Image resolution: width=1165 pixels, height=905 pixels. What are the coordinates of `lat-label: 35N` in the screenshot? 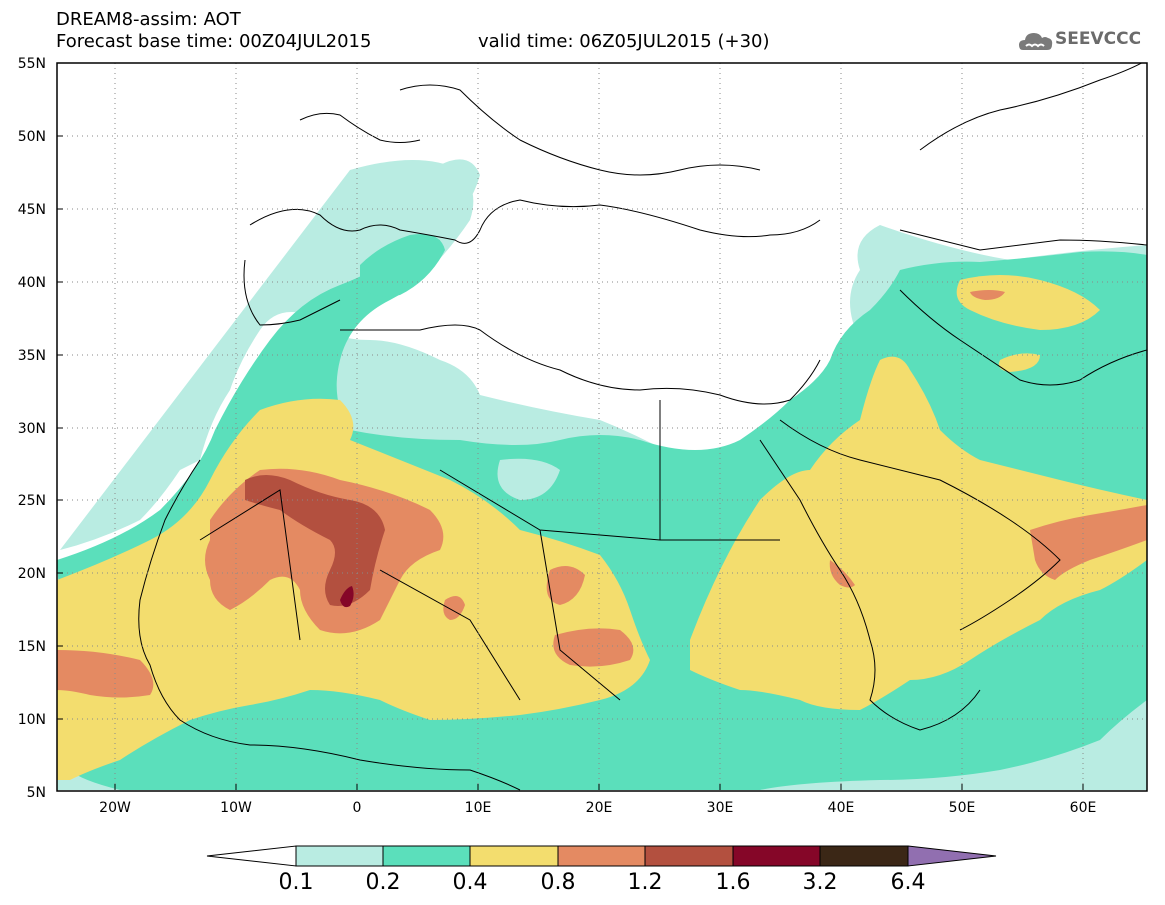 It's located at (32, 356).